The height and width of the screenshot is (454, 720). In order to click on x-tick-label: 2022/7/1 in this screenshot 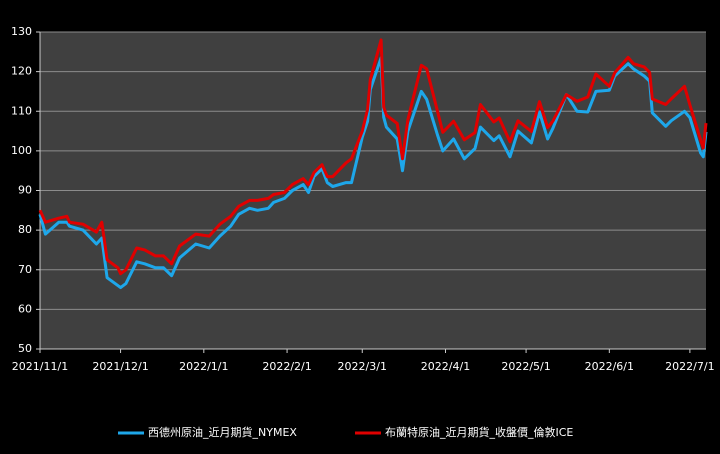, I will do `click(689, 366)`.